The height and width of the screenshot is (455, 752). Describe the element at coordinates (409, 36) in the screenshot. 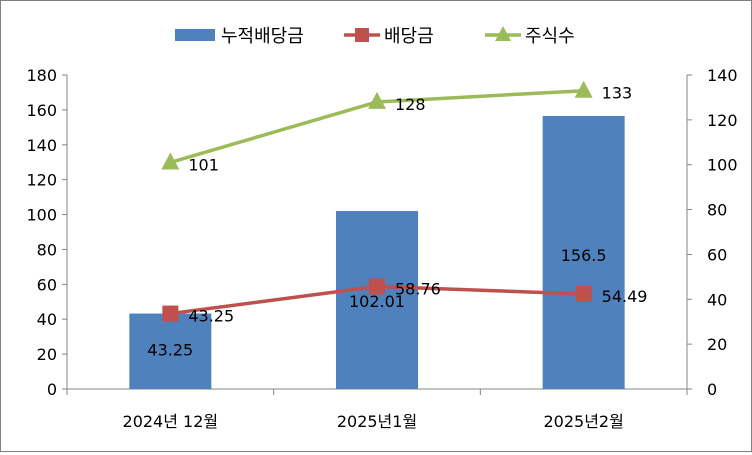

I see `legend-label: 배당금` at that location.